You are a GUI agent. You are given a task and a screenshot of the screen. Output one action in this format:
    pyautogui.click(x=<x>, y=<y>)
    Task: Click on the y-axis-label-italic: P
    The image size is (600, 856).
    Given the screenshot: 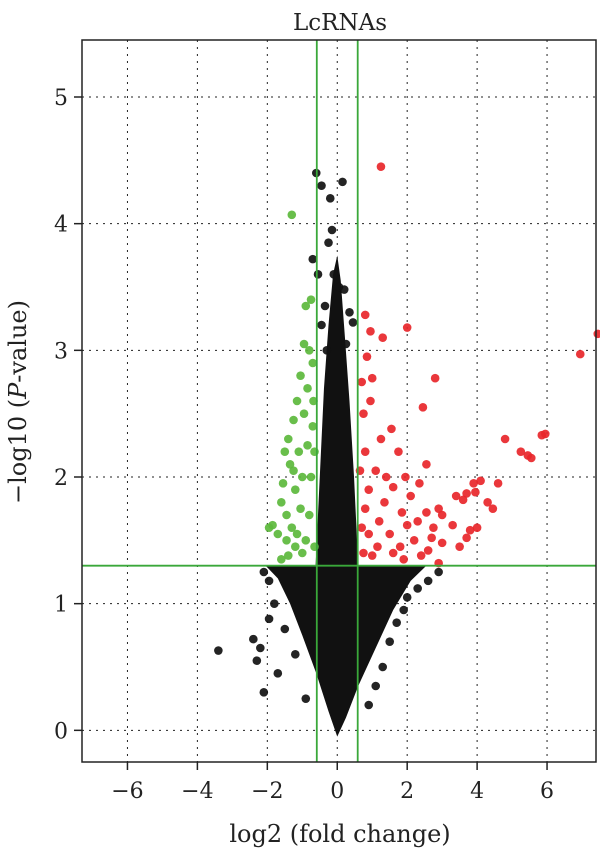 What is the action you would take?
    pyautogui.click(x=18, y=391)
    